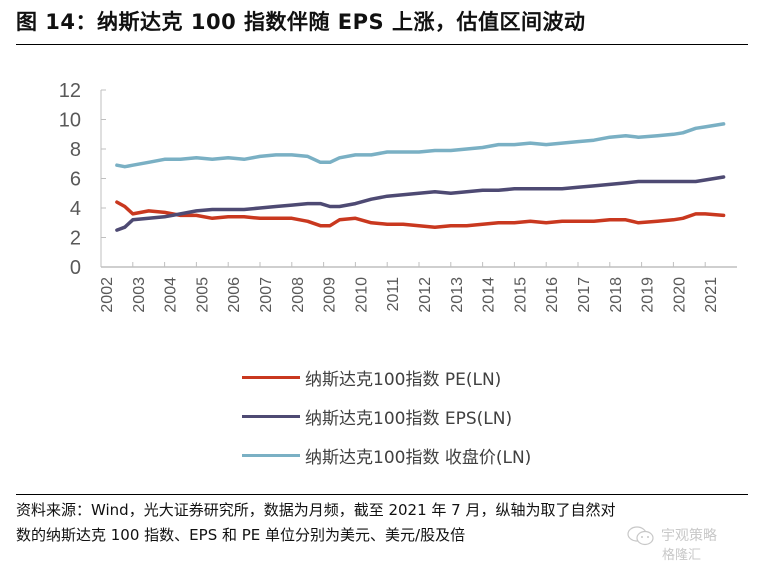  I want to click on y-tick-label: 2, so click(75, 239).